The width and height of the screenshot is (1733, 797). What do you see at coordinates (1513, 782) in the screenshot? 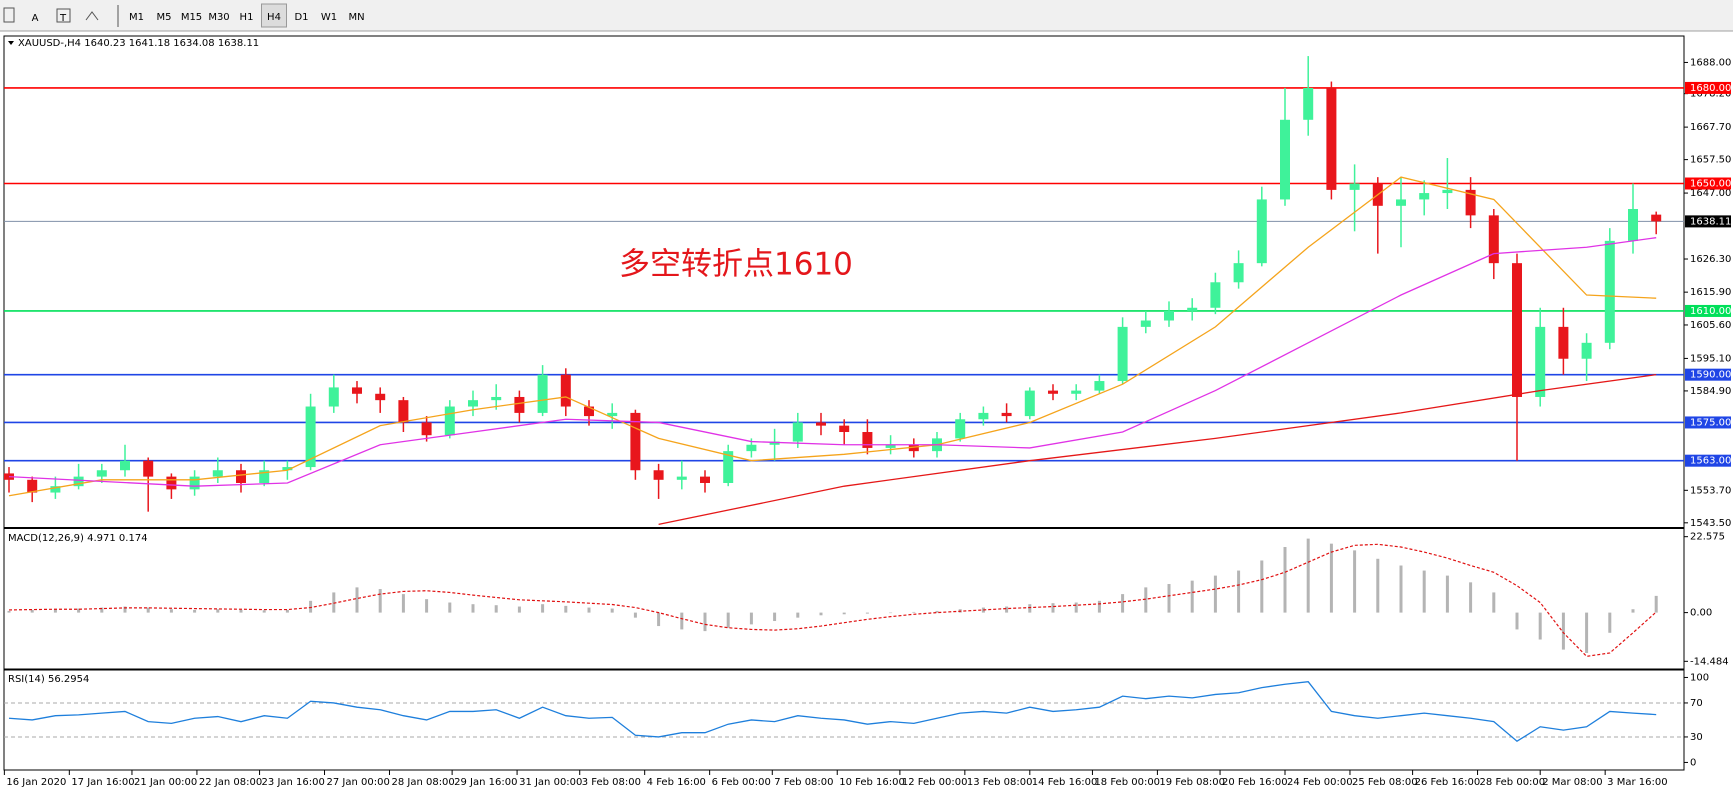
I see `x-tick-label: 28 Feb 00:00` at bounding box center [1513, 782].